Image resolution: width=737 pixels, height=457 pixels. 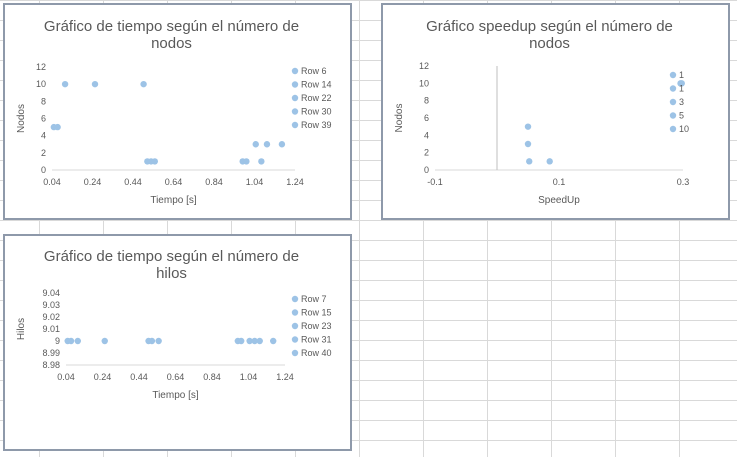 I want to click on legend-label: Row 14, so click(x=316, y=85).